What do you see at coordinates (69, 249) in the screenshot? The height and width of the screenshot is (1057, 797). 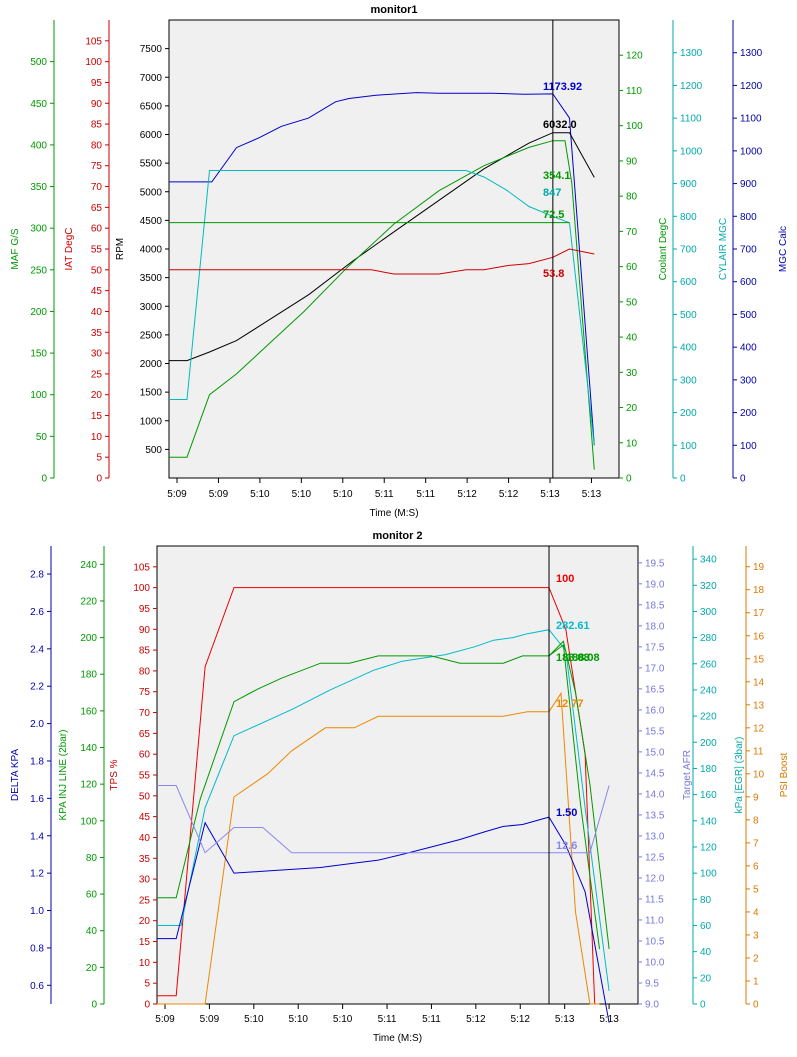 I see `y-axis-label: IAT DegC` at bounding box center [69, 249].